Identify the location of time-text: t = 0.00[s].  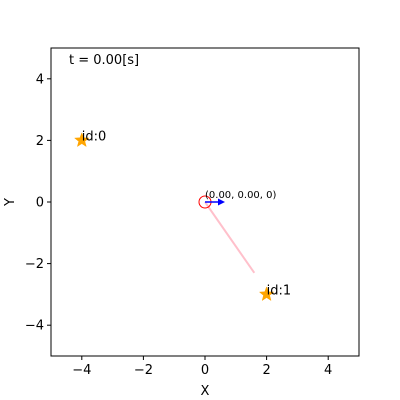
(104, 60).